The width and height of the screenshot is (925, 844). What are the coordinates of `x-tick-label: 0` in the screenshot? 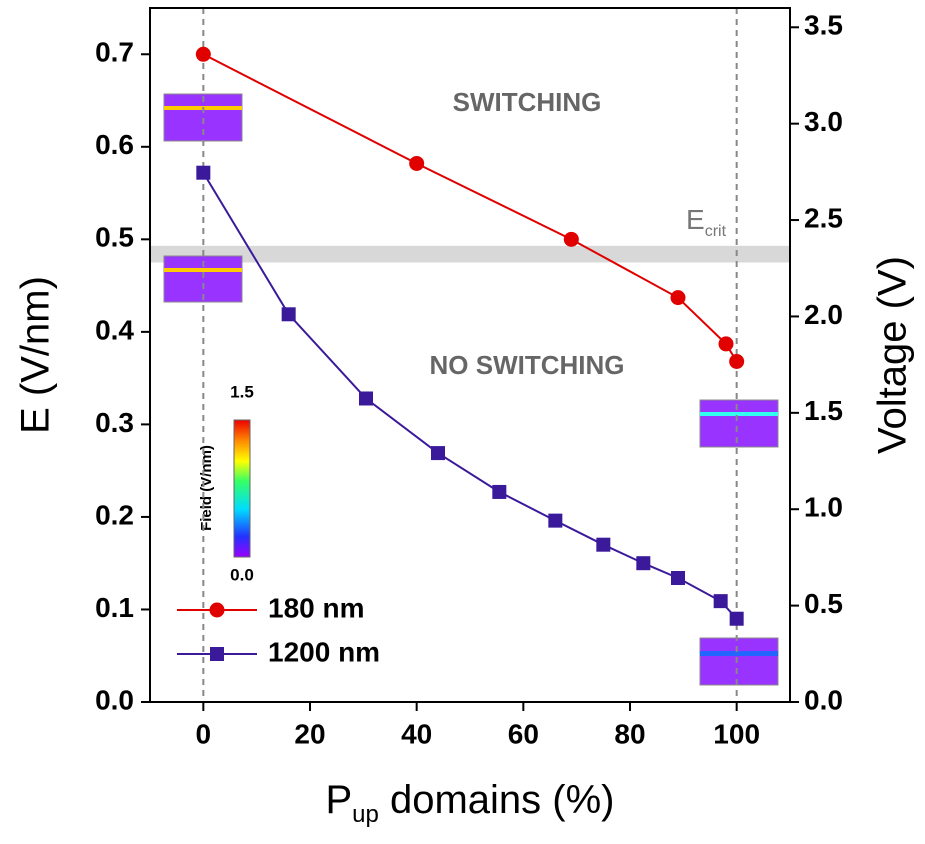 It's located at (204, 733).